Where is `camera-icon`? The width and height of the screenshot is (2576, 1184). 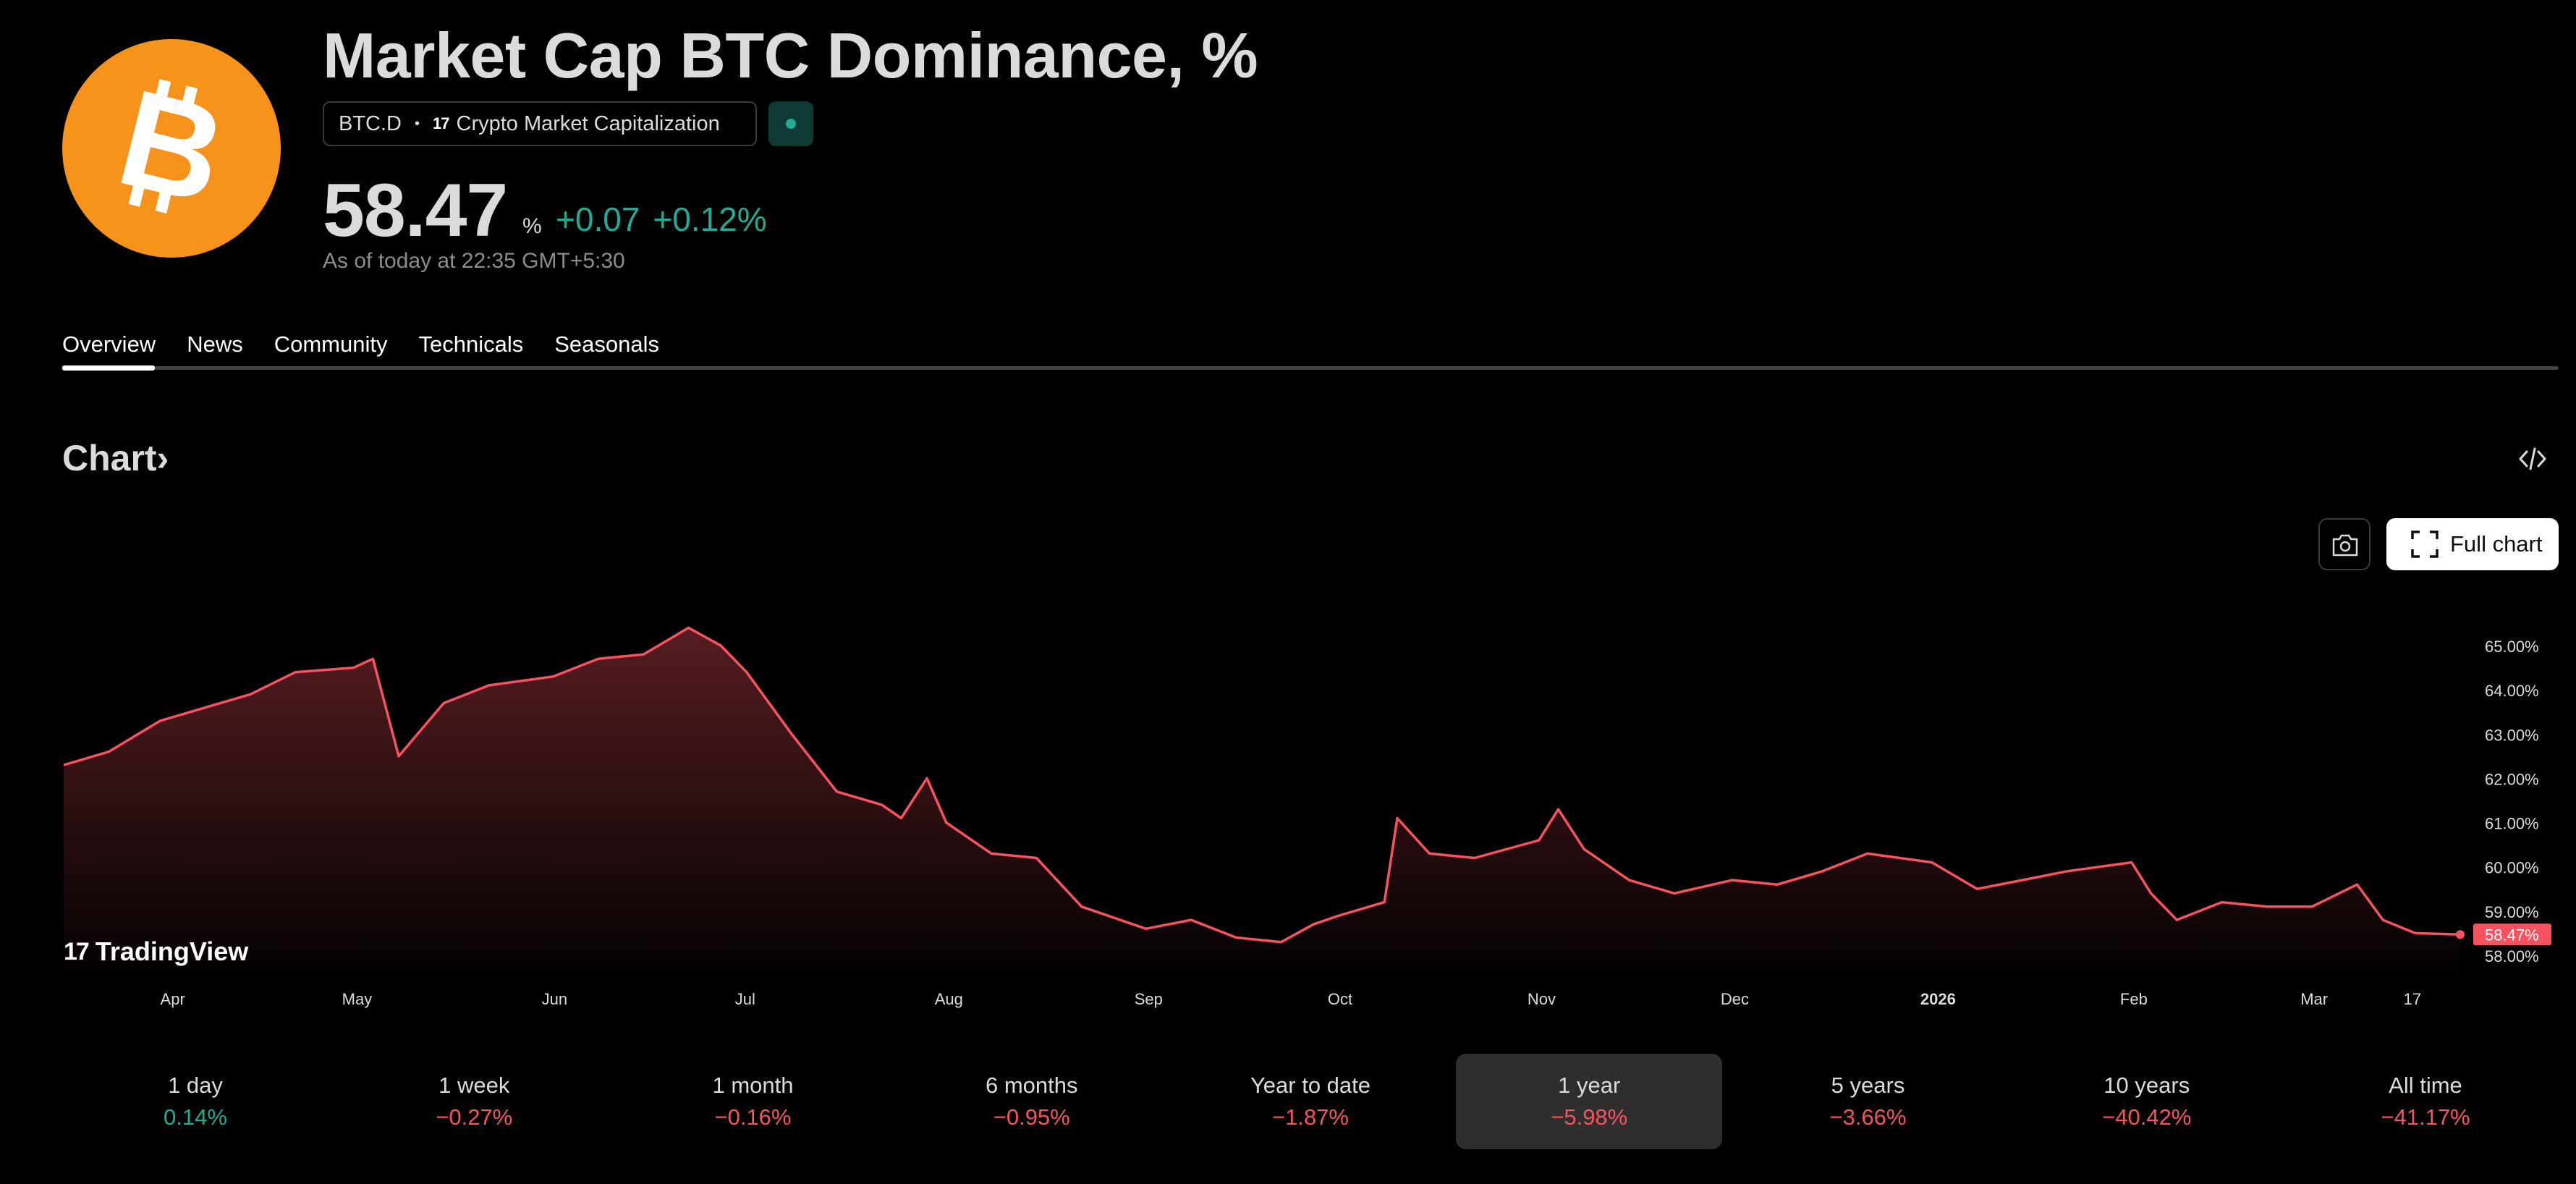 camera-icon is located at coordinates (2345, 545).